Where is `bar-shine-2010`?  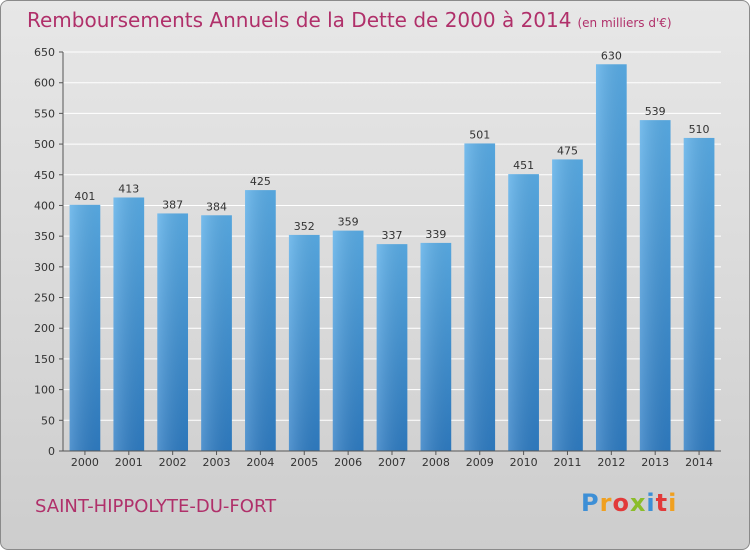 bar-shine-2010 is located at coordinates (523, 312).